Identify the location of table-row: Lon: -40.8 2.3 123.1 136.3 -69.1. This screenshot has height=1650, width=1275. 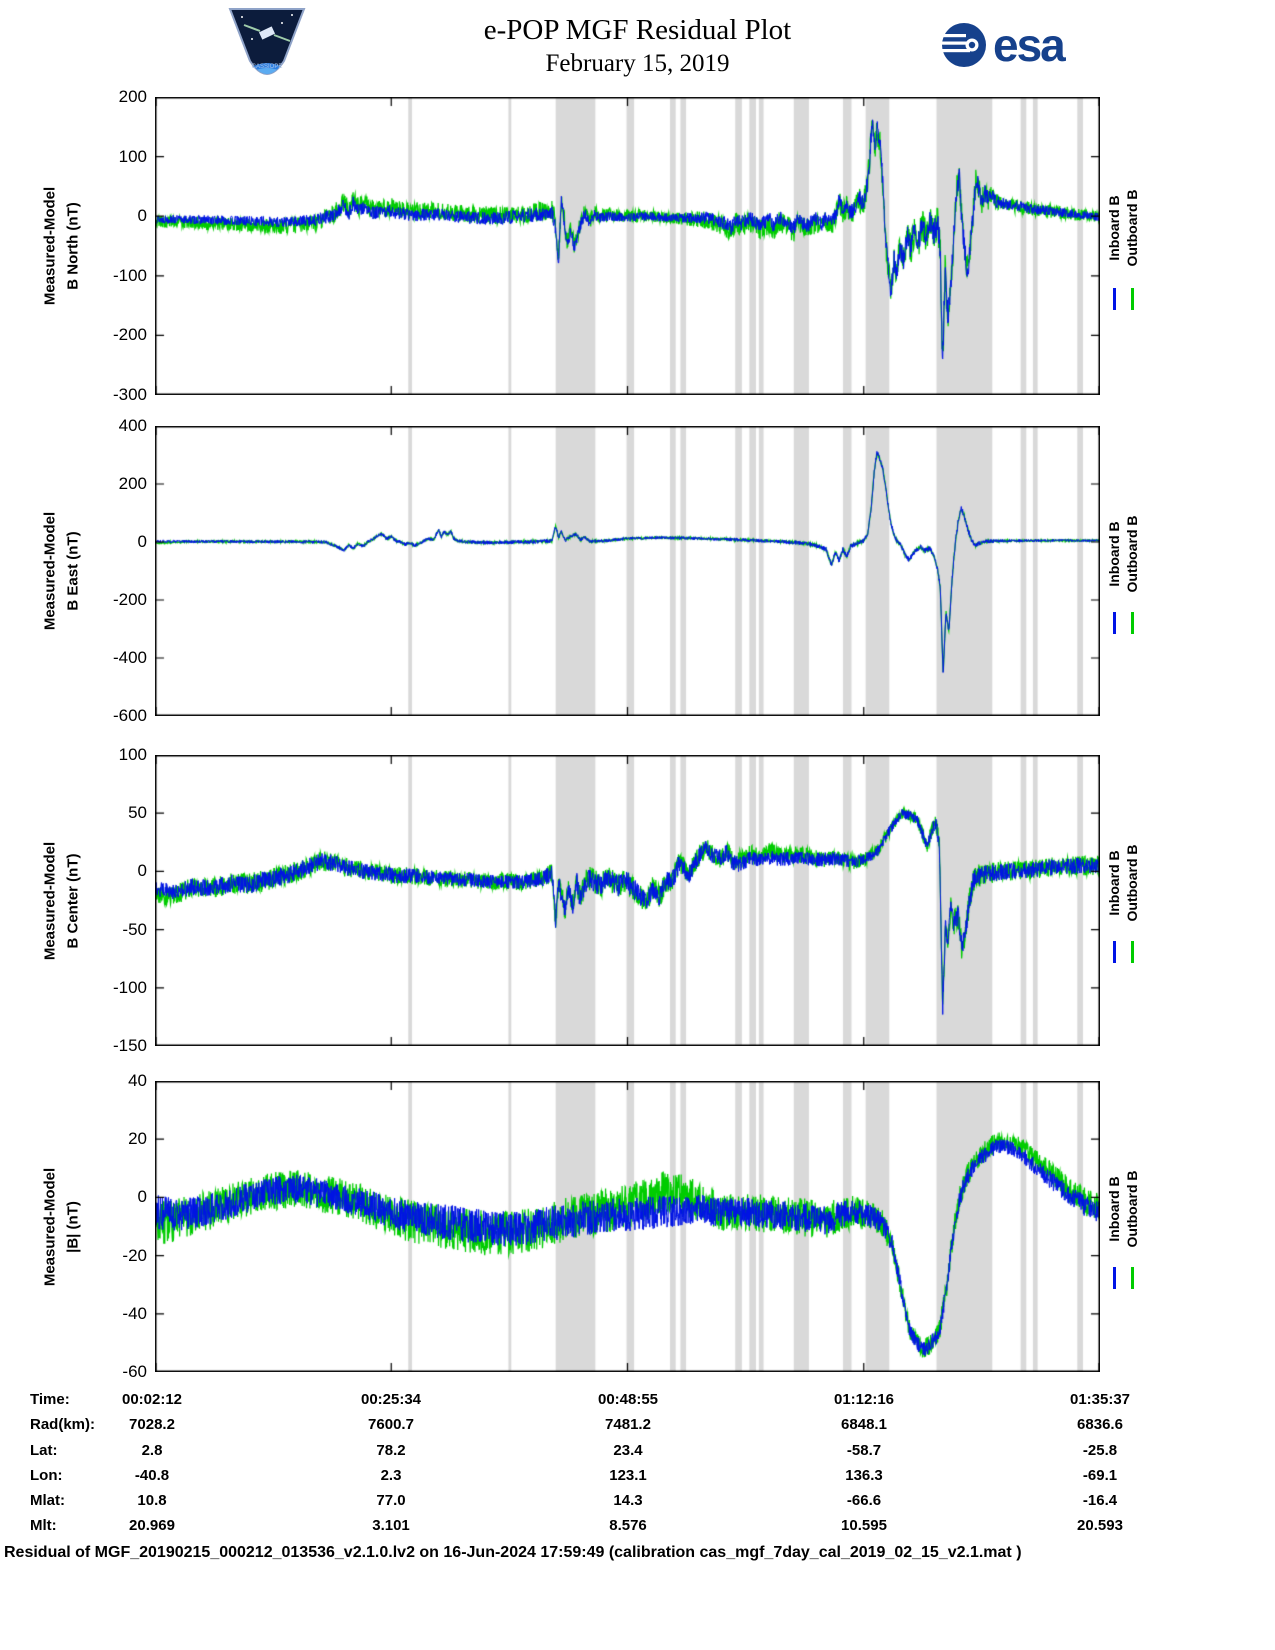
(637, 1479).